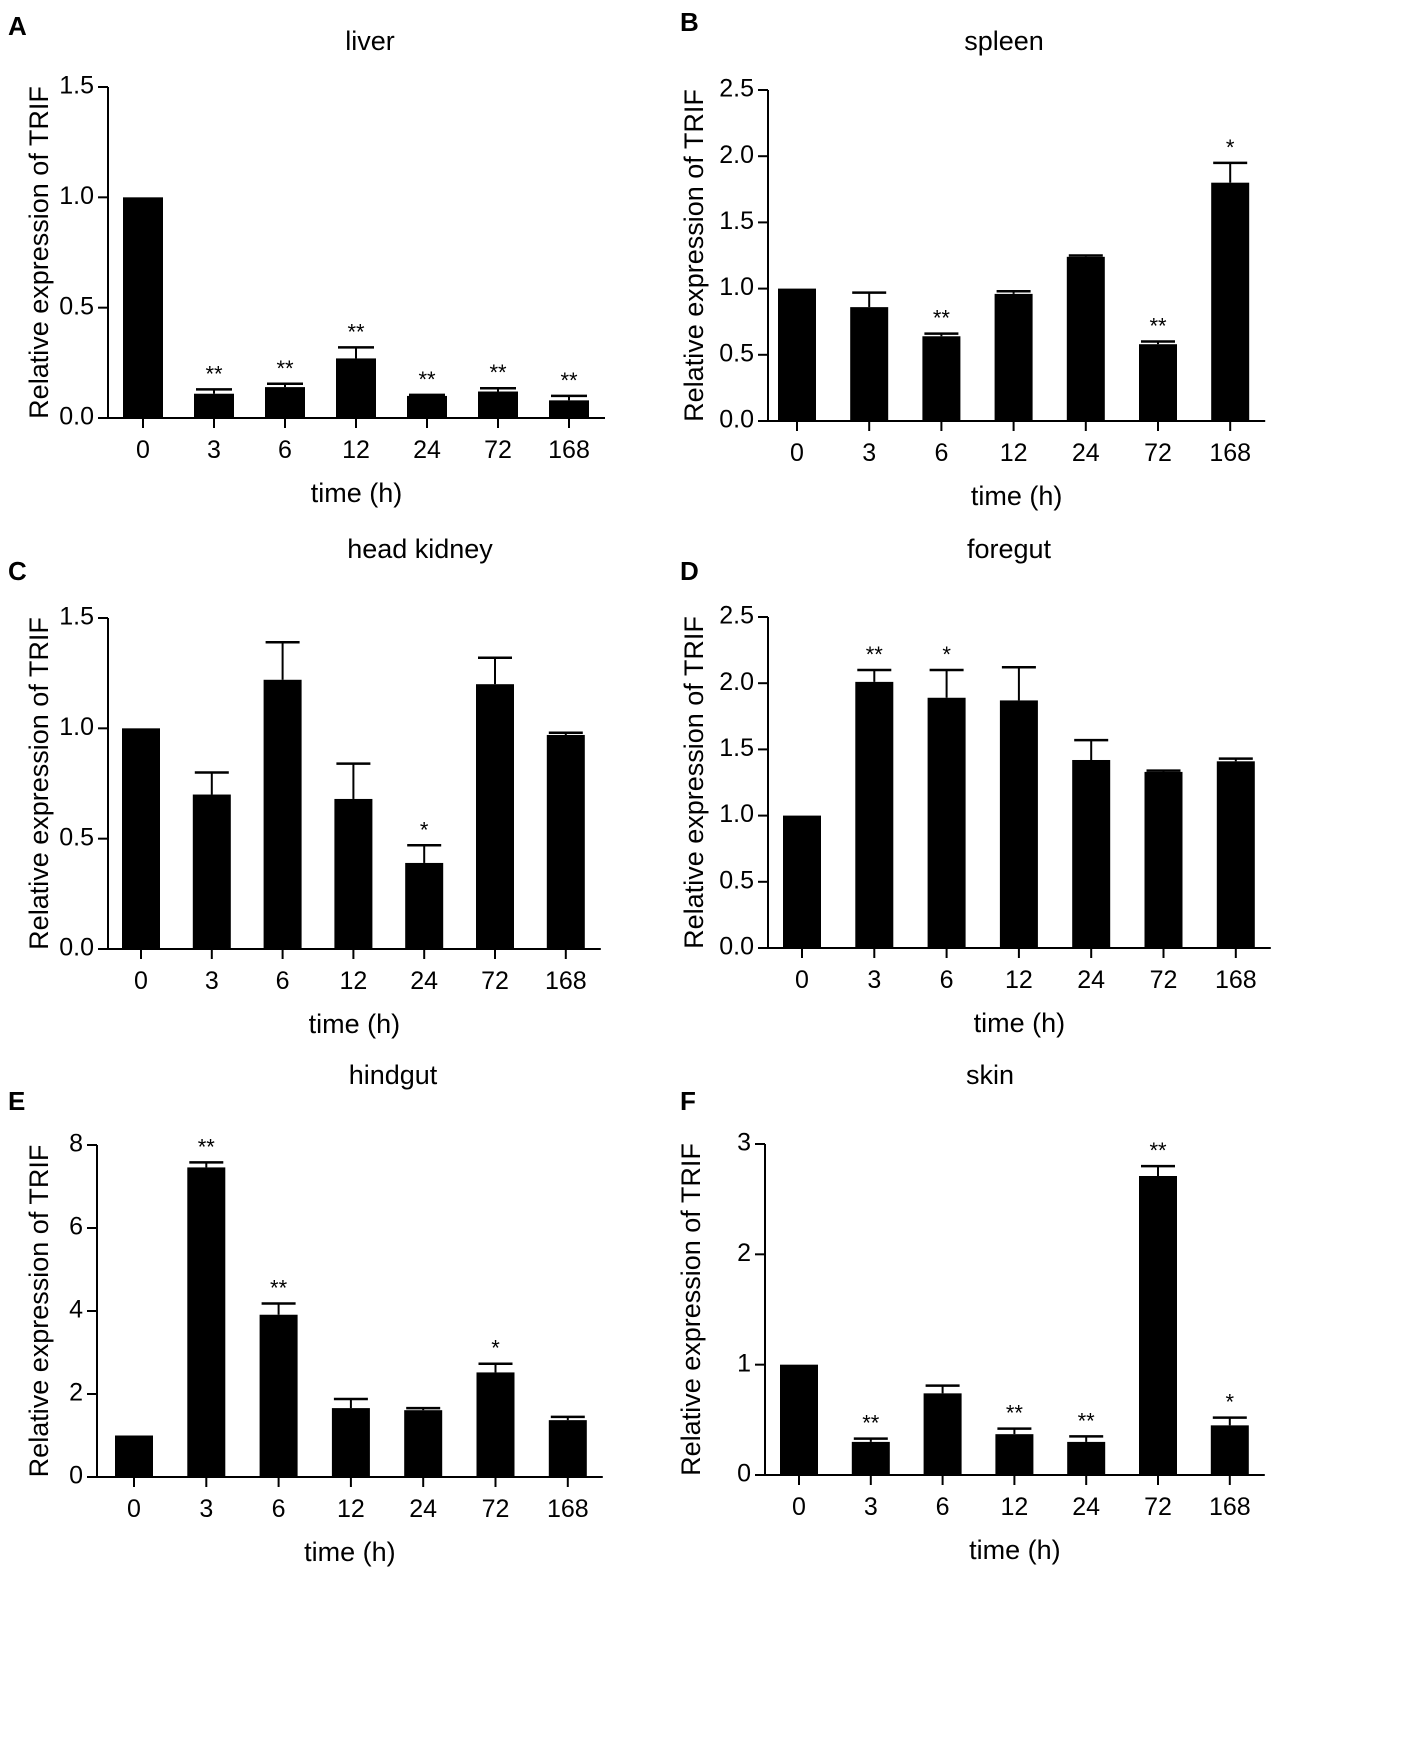 The height and width of the screenshot is (1744, 1408). What do you see at coordinates (420, 549) in the screenshot?
I see `chart-title: head kidney` at bounding box center [420, 549].